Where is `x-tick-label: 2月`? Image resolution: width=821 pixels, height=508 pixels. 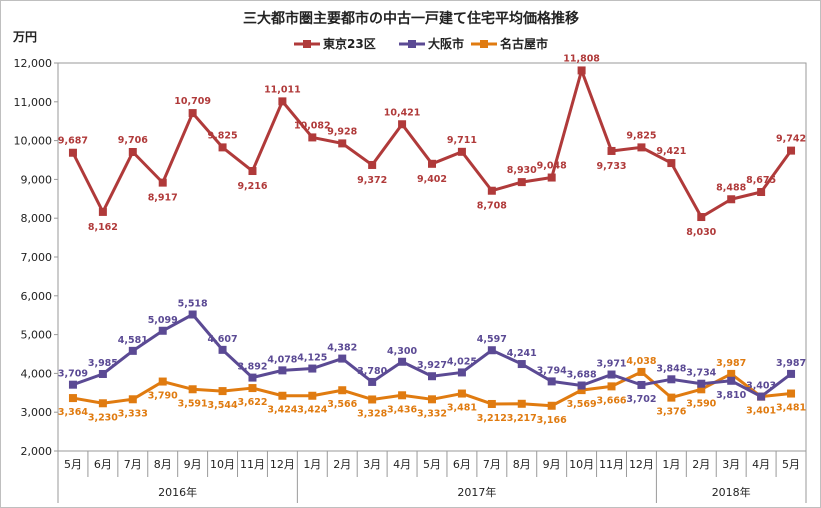 x-tick-label: 2月 is located at coordinates (342, 464).